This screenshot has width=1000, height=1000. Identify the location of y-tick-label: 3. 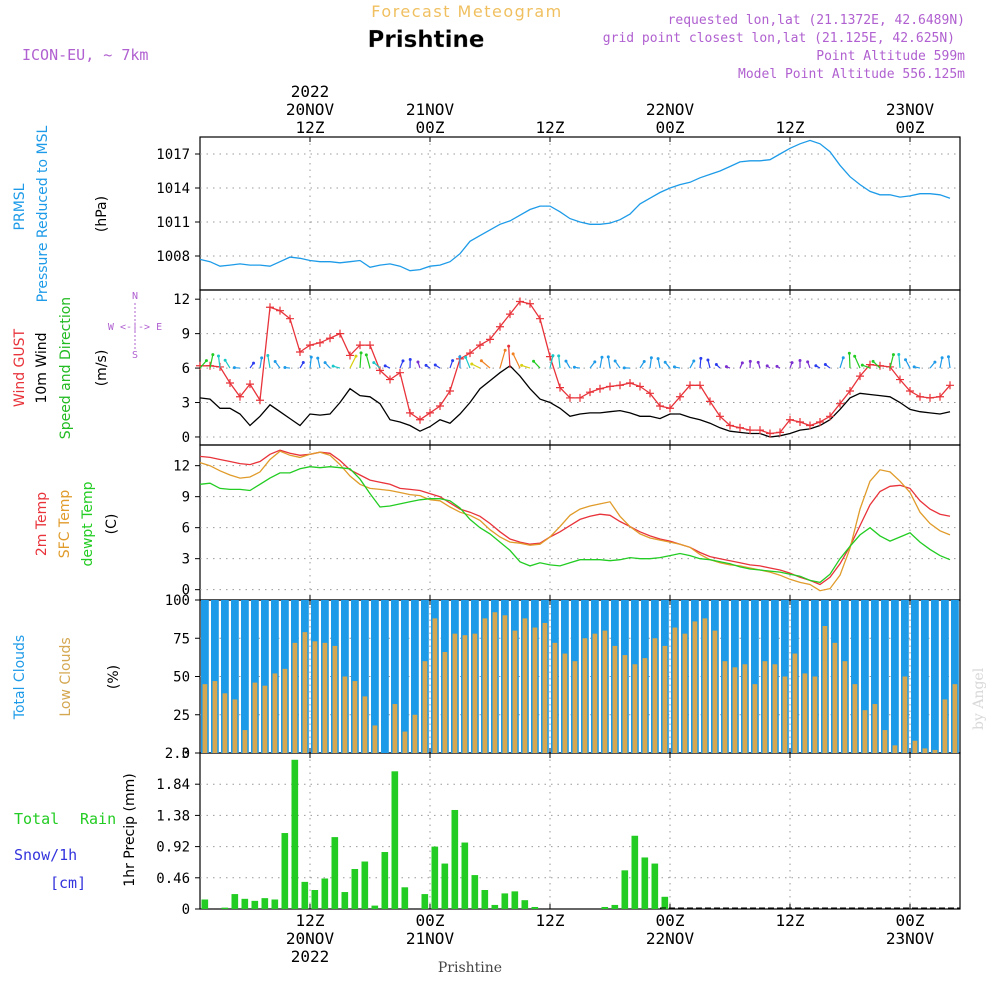
(186, 560).